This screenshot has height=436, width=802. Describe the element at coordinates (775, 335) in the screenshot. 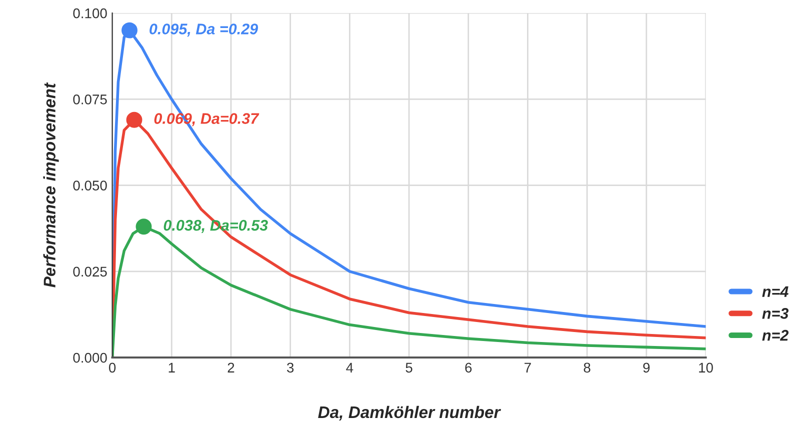

I see `legend-label: n=2` at that location.